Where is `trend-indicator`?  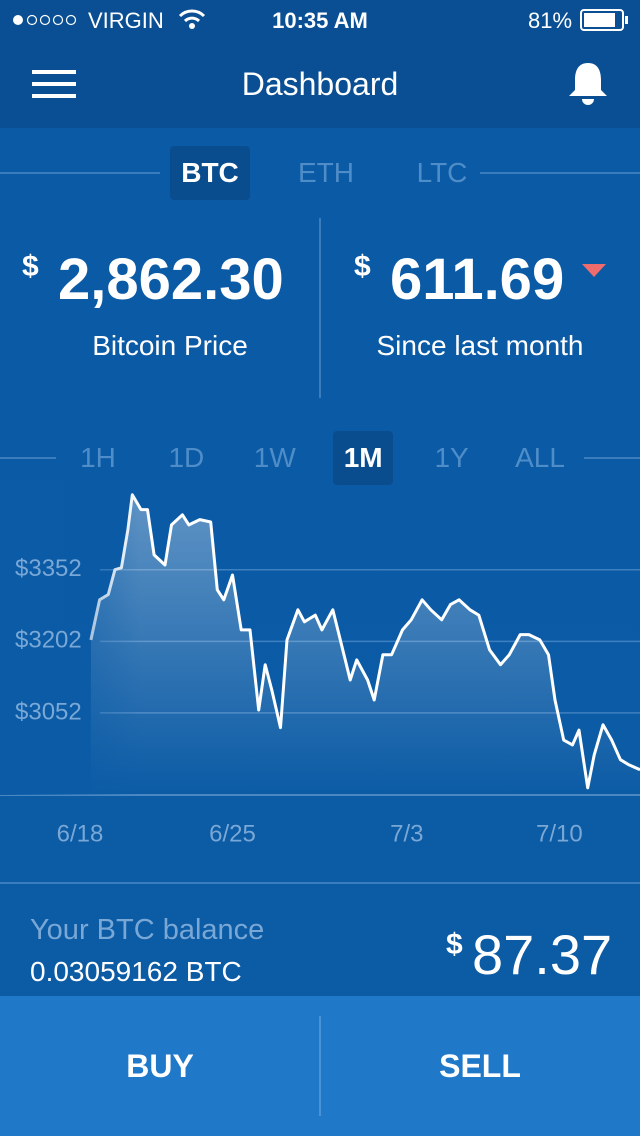
trend-indicator is located at coordinates (594, 270).